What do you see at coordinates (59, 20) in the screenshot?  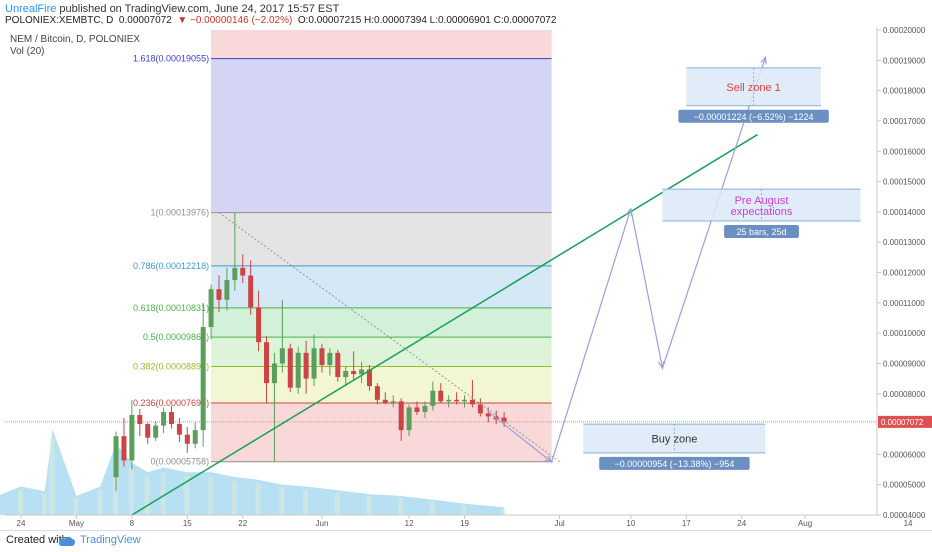 I see `ticker-label: POLONIEX:XEMBTC, D` at bounding box center [59, 20].